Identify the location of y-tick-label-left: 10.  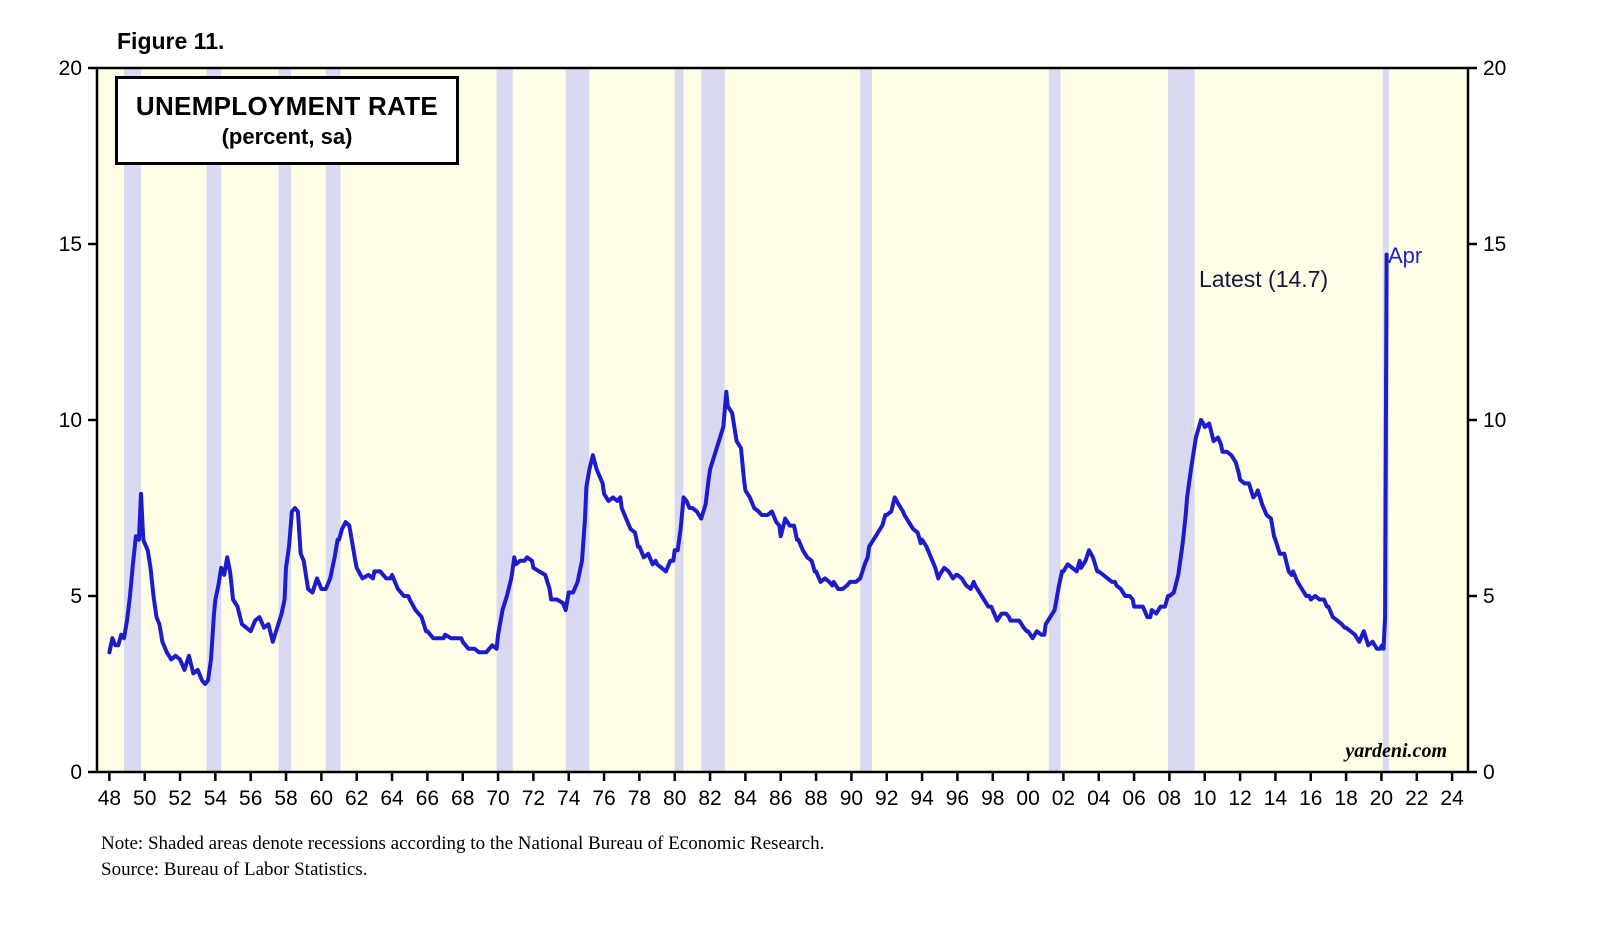
(70, 420).